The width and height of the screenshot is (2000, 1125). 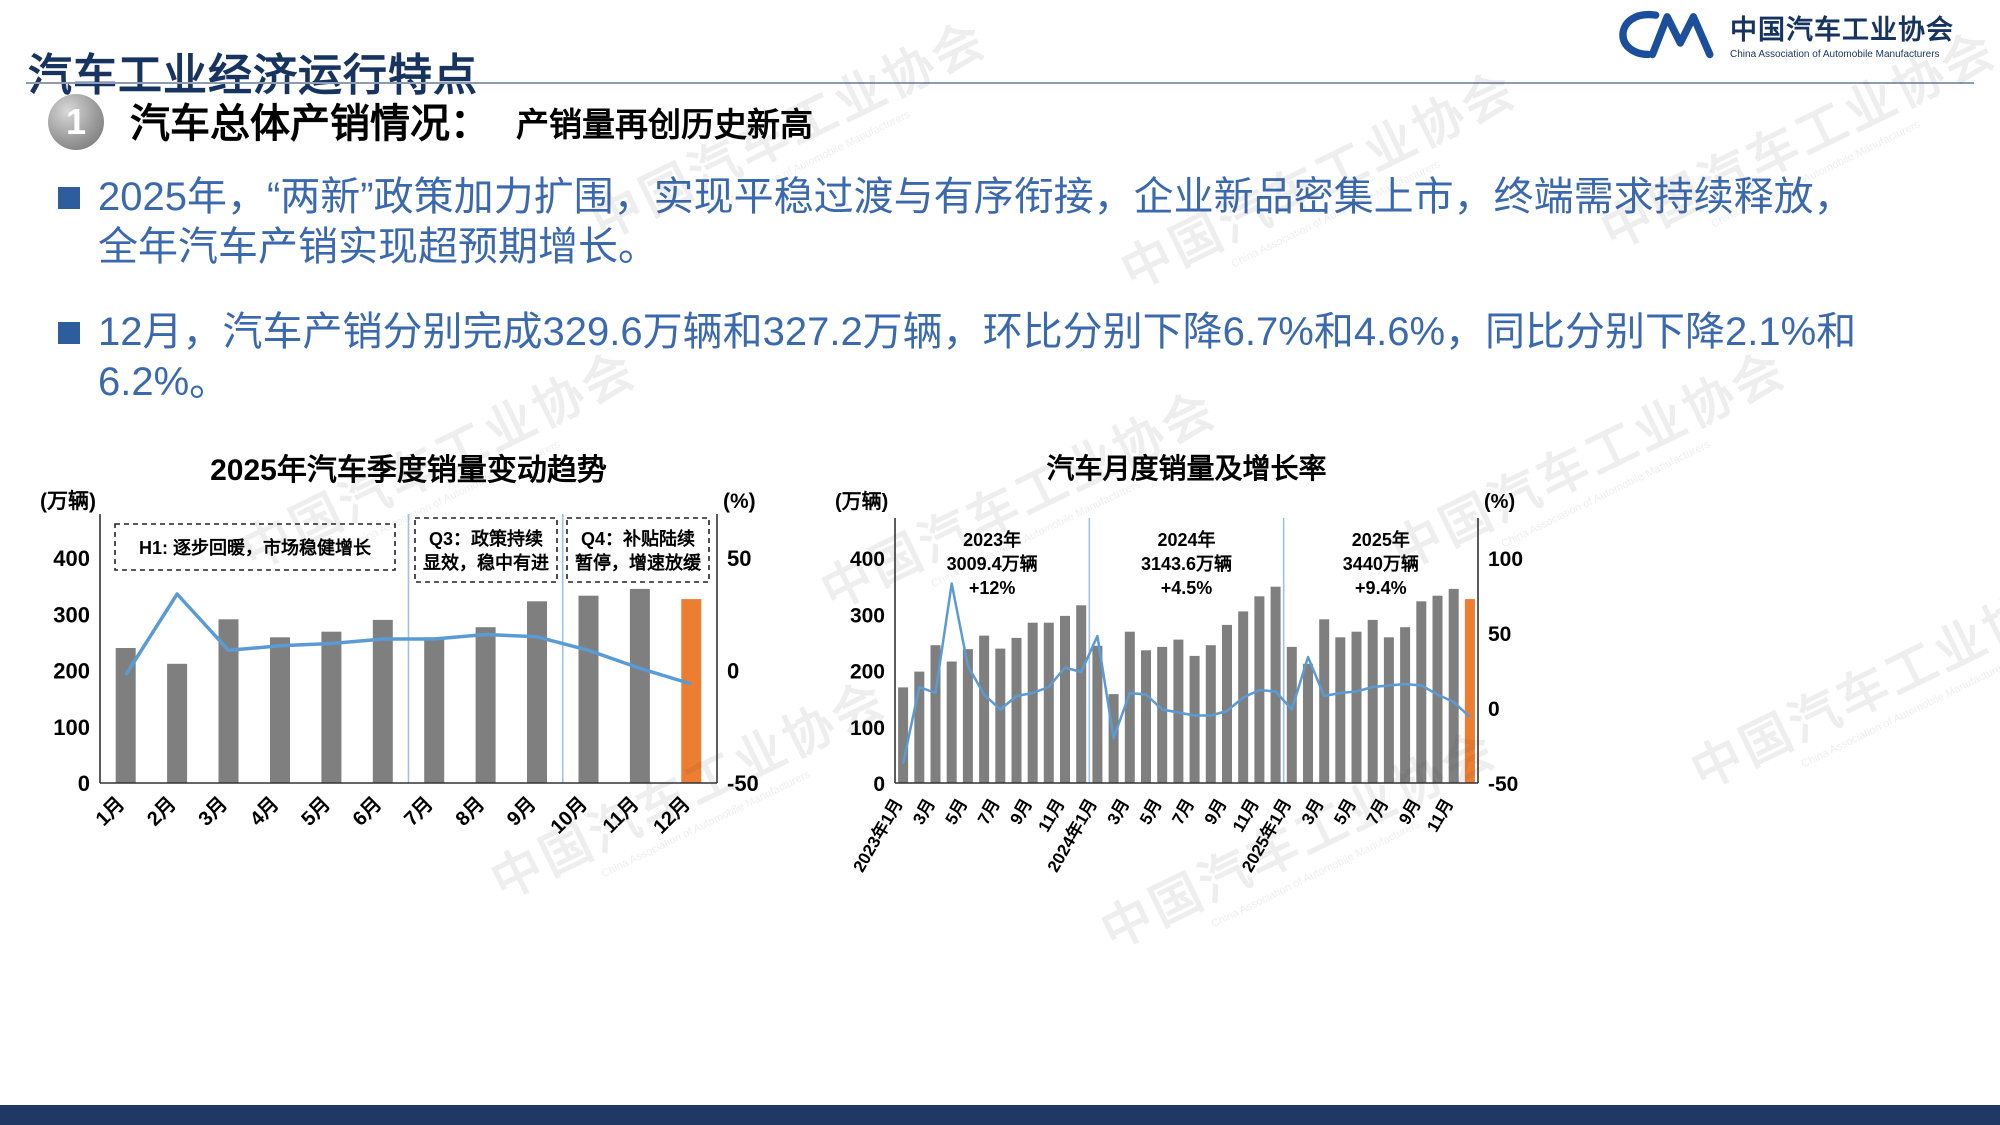 I want to click on svg-text: 12月, so click(x=671, y=815).